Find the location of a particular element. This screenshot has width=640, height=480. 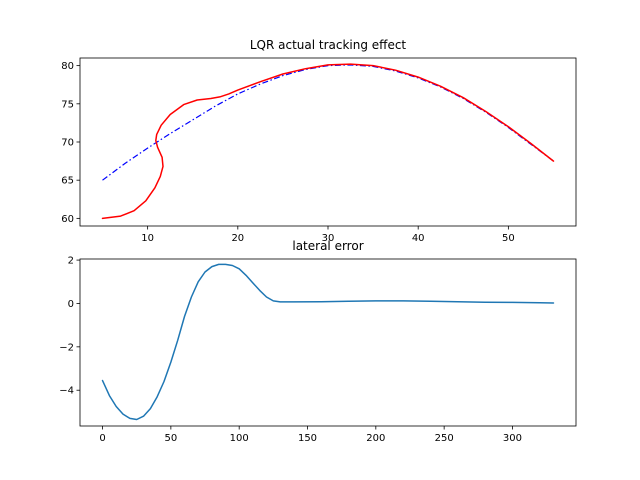

y-tick-label: 70 is located at coordinates (67, 143).